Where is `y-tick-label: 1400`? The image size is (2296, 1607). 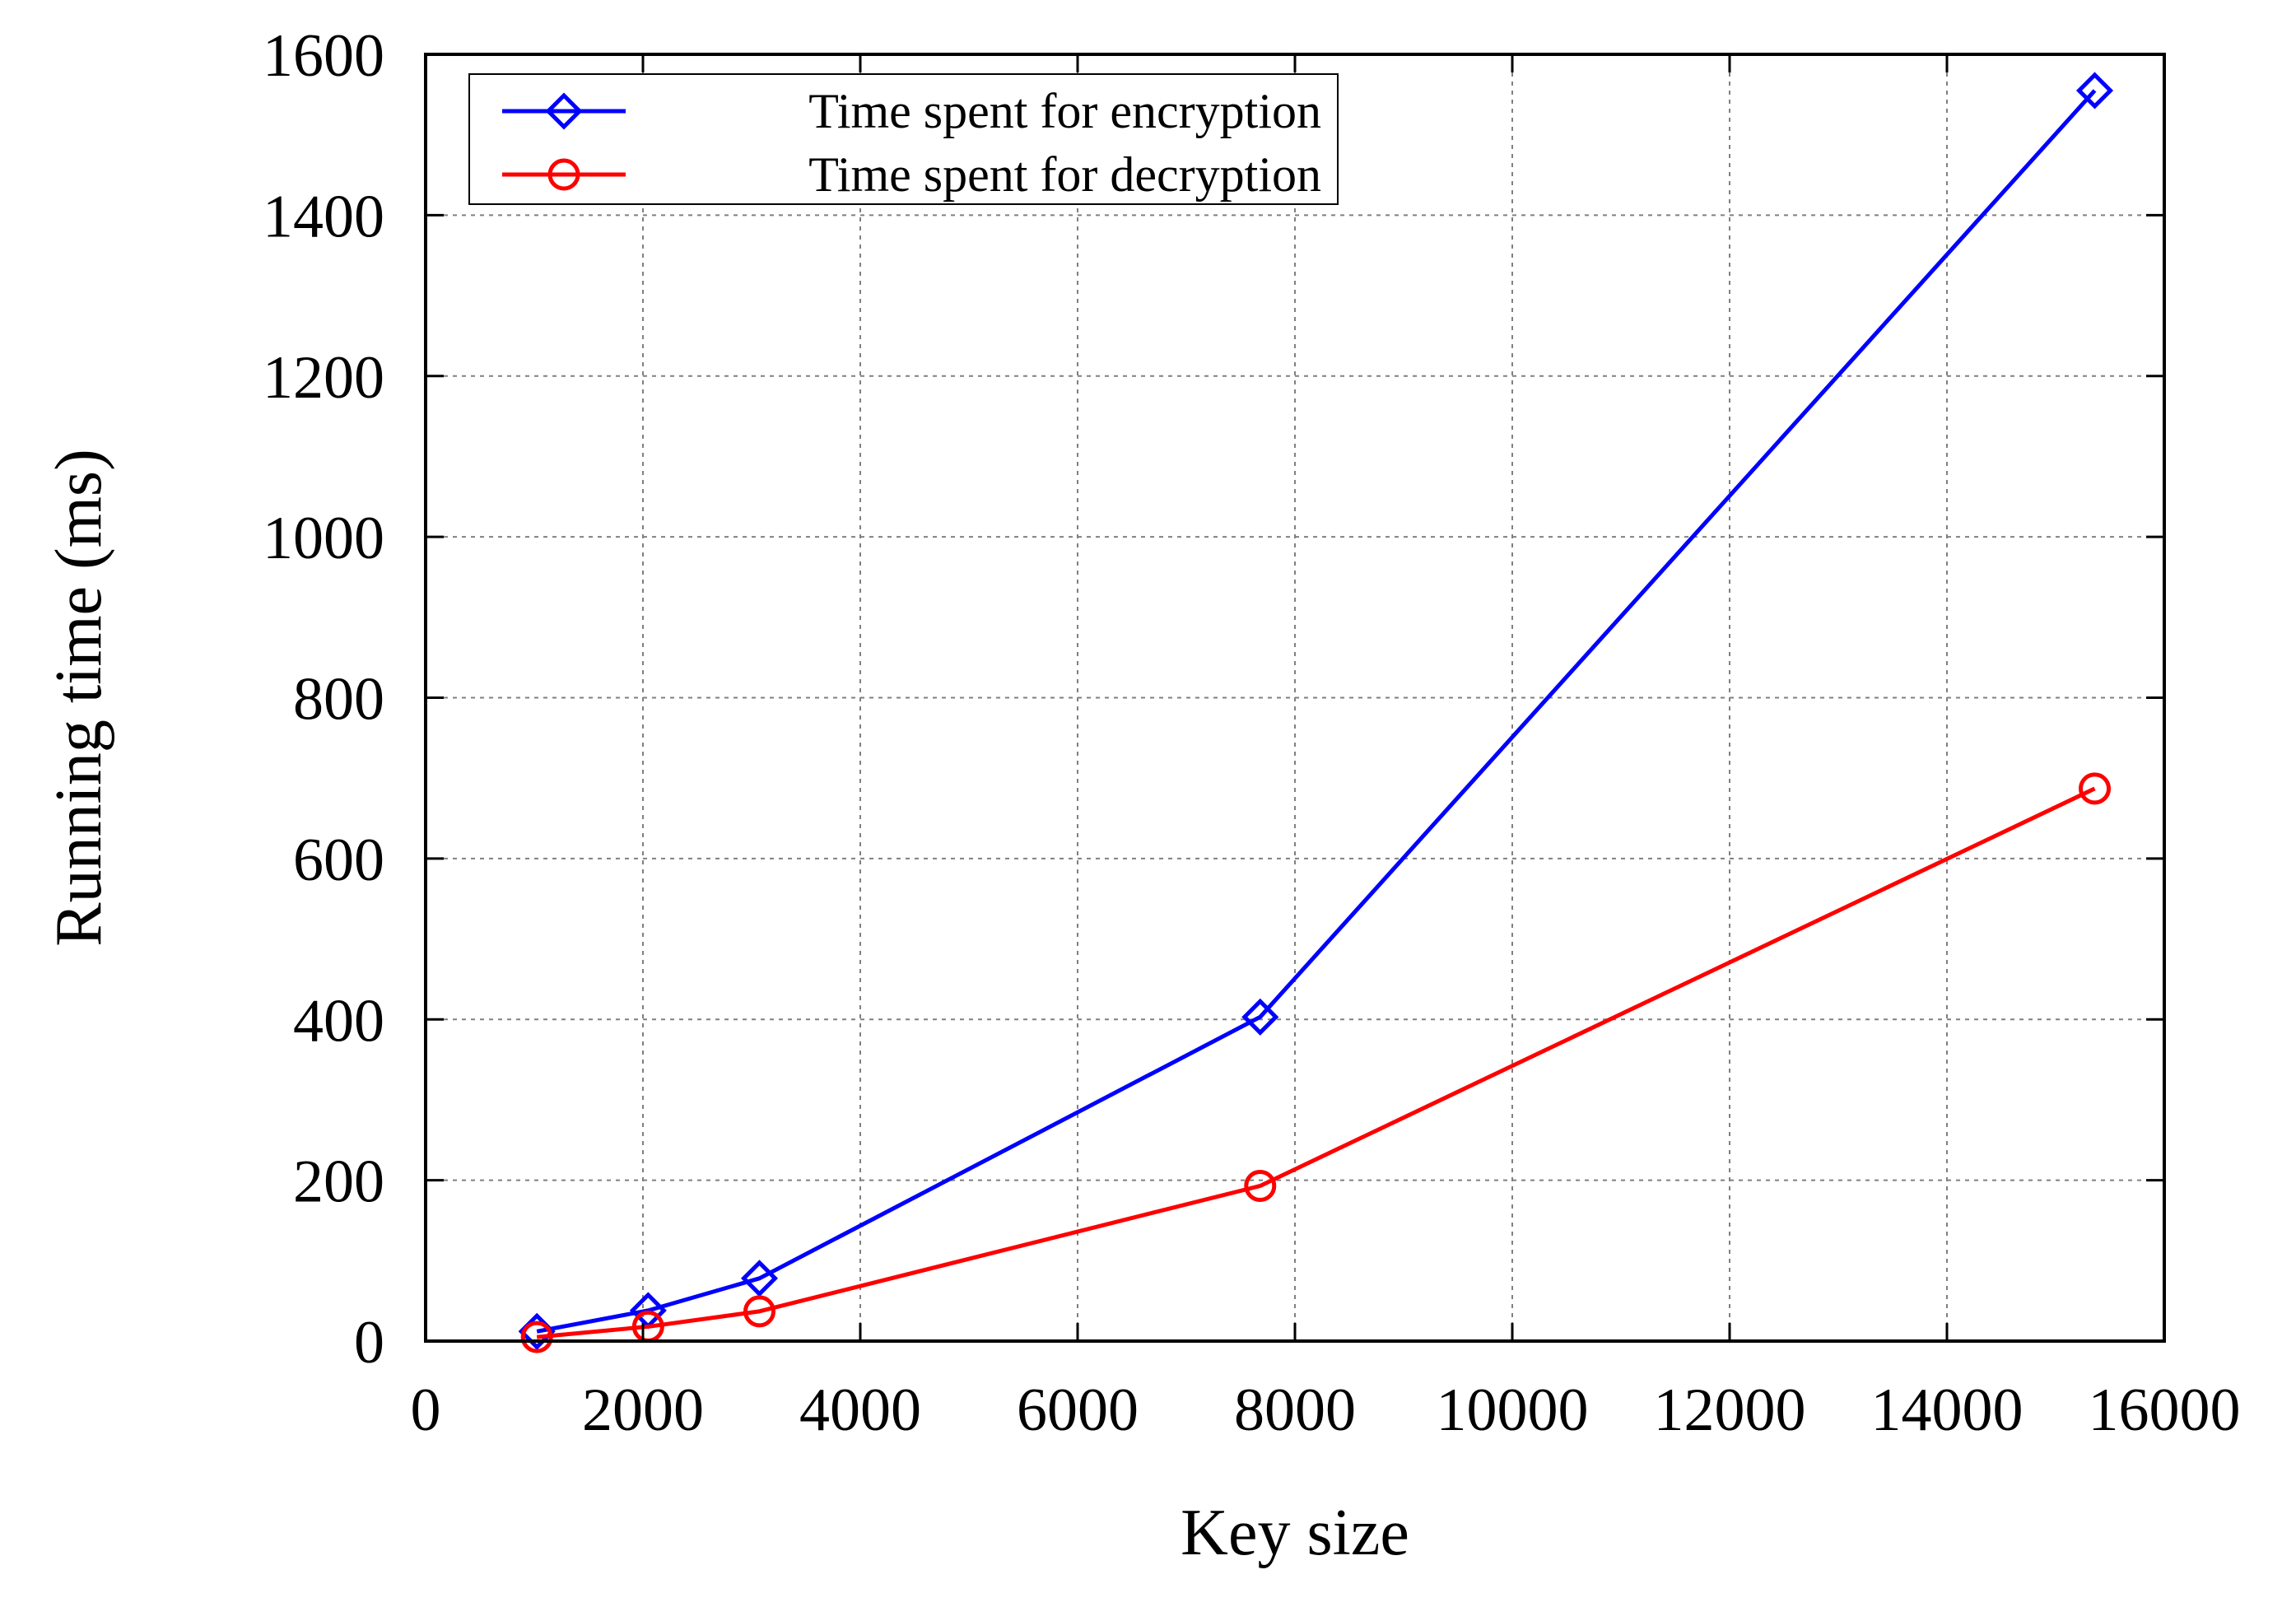 y-tick-label: 1400 is located at coordinates (323, 216).